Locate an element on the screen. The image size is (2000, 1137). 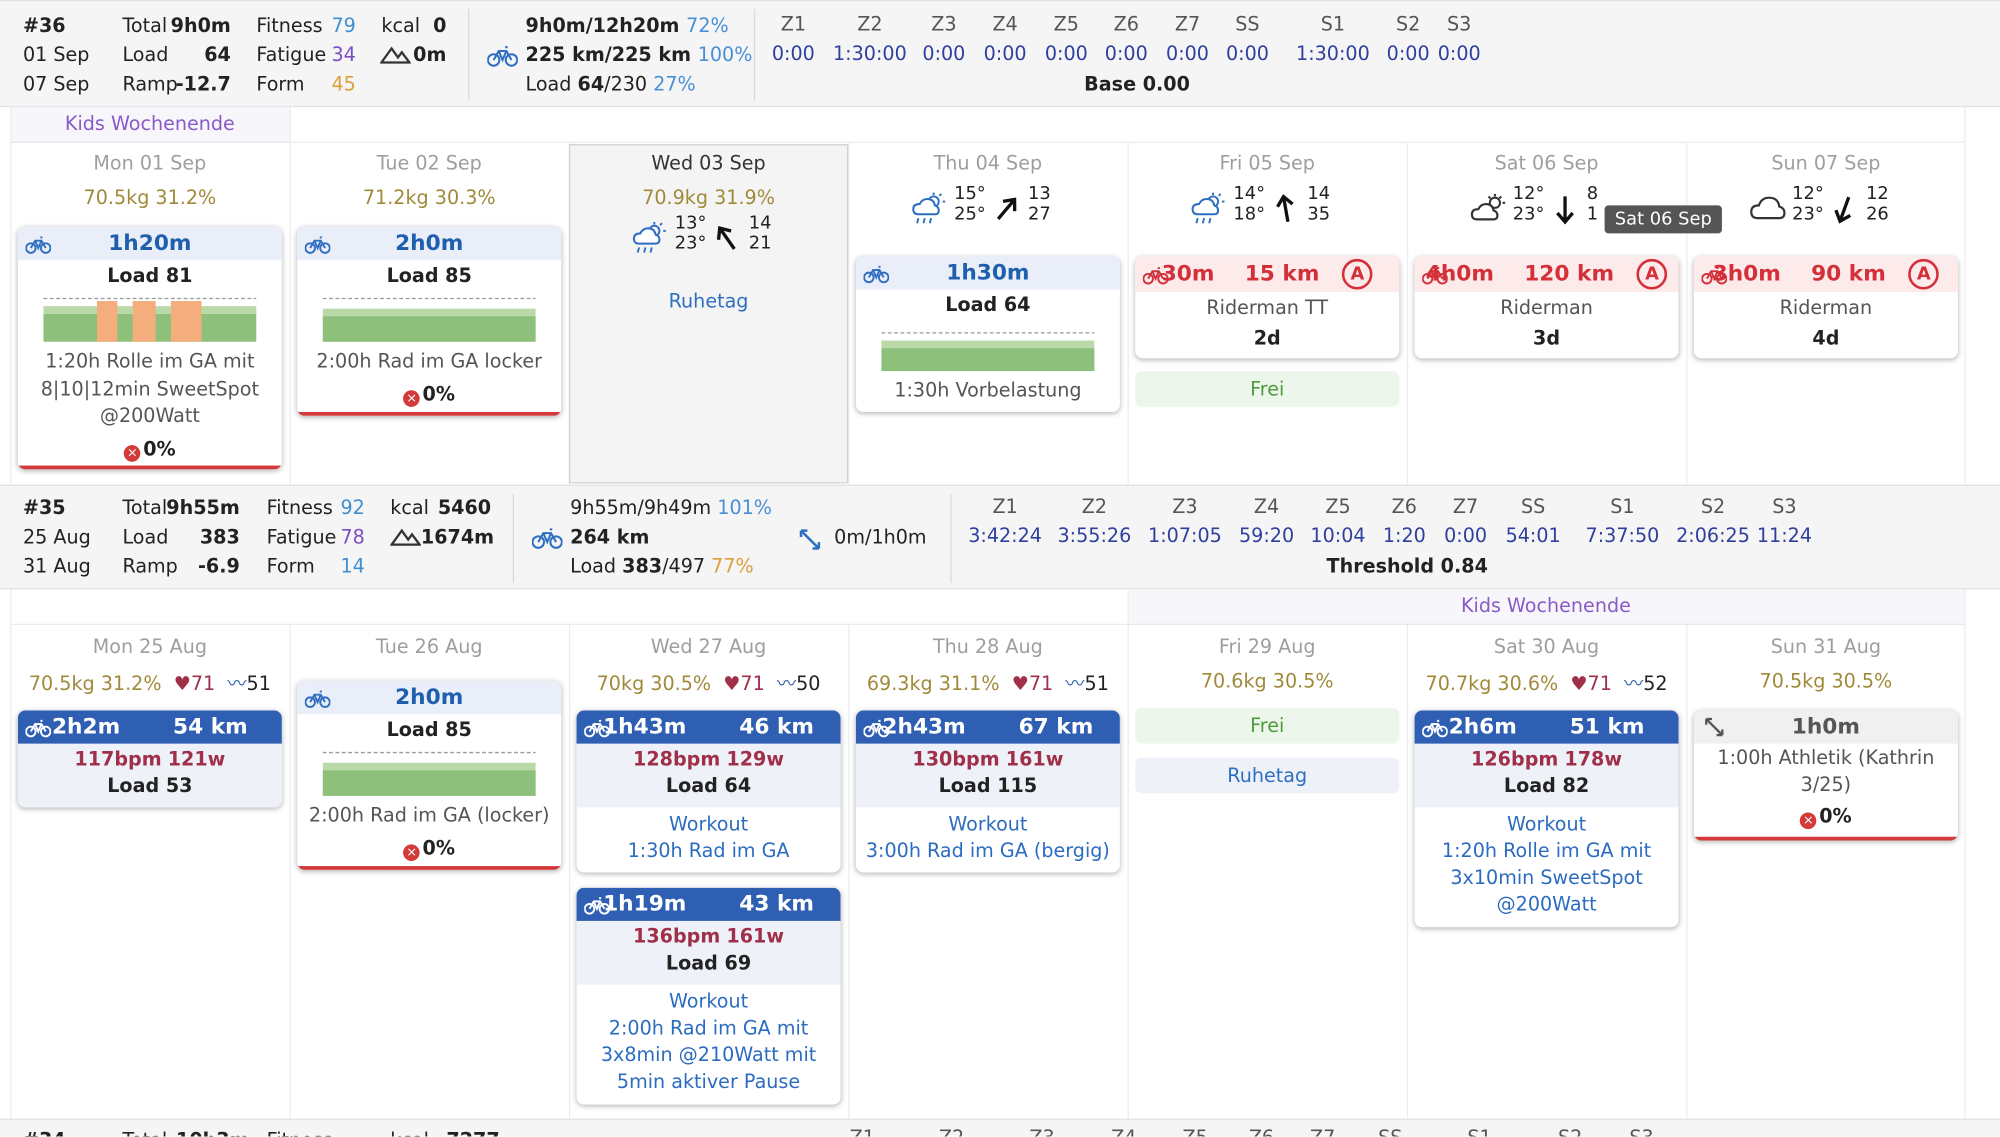
zone-z3: Z3 is located at coordinates (1042, 1130).